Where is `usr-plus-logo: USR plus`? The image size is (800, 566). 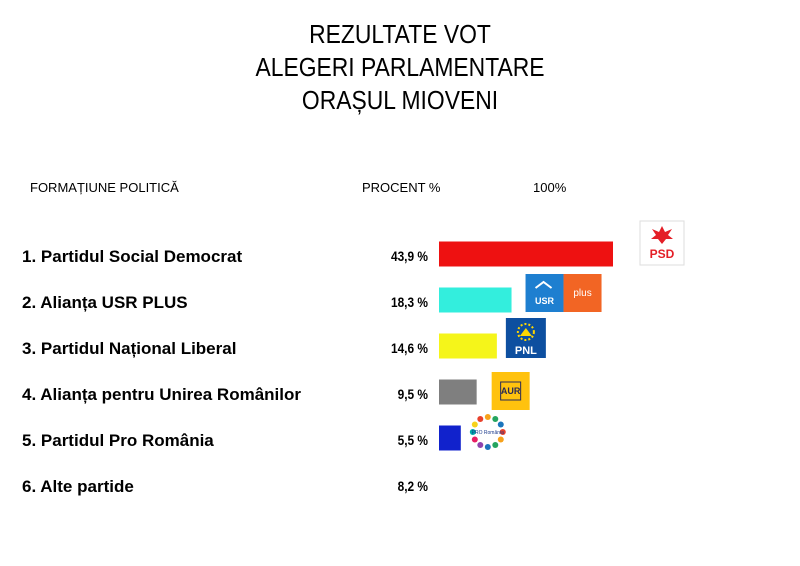
usr-plus-logo: USR plus is located at coordinates (563, 293).